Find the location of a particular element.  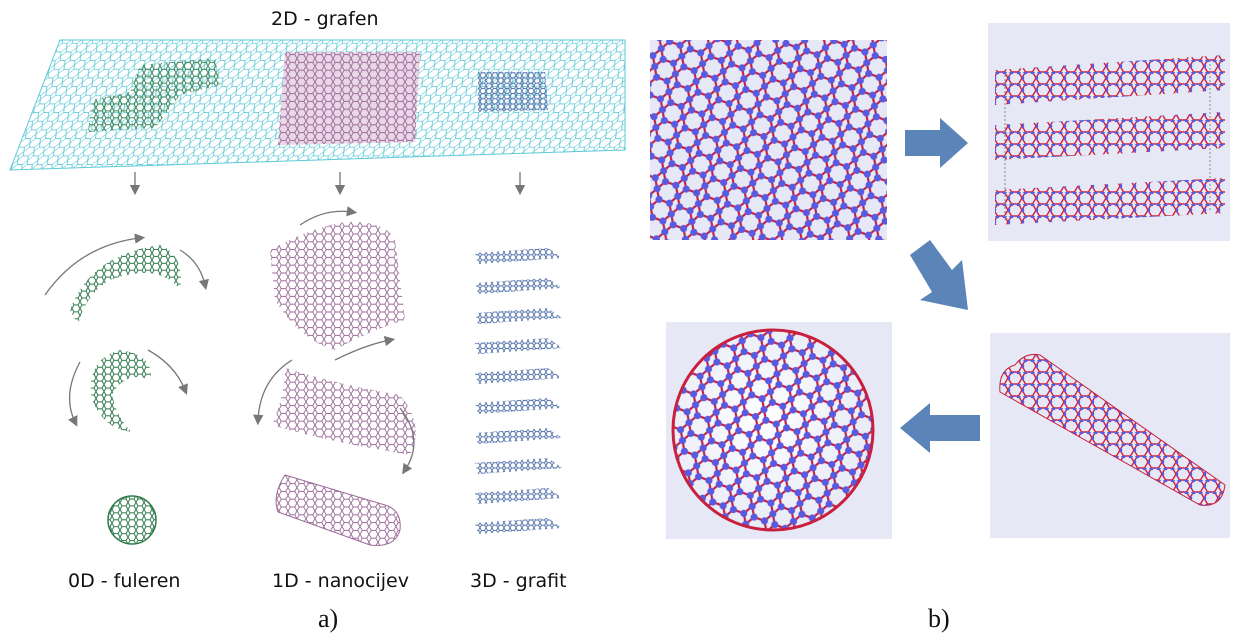

arrow-right is located at coordinates (936, 143).